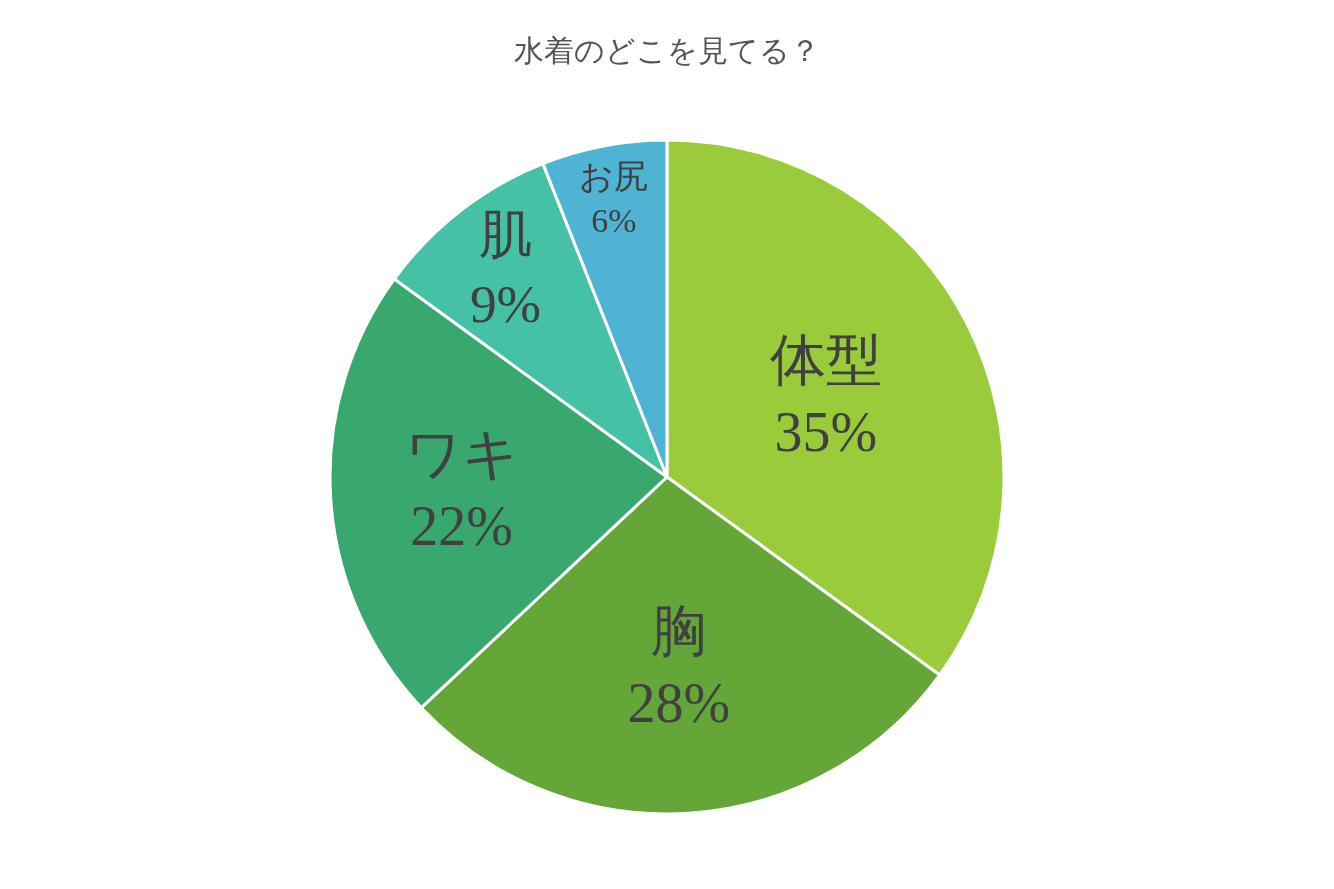  I want to click on data-label: 22%, so click(461, 526).